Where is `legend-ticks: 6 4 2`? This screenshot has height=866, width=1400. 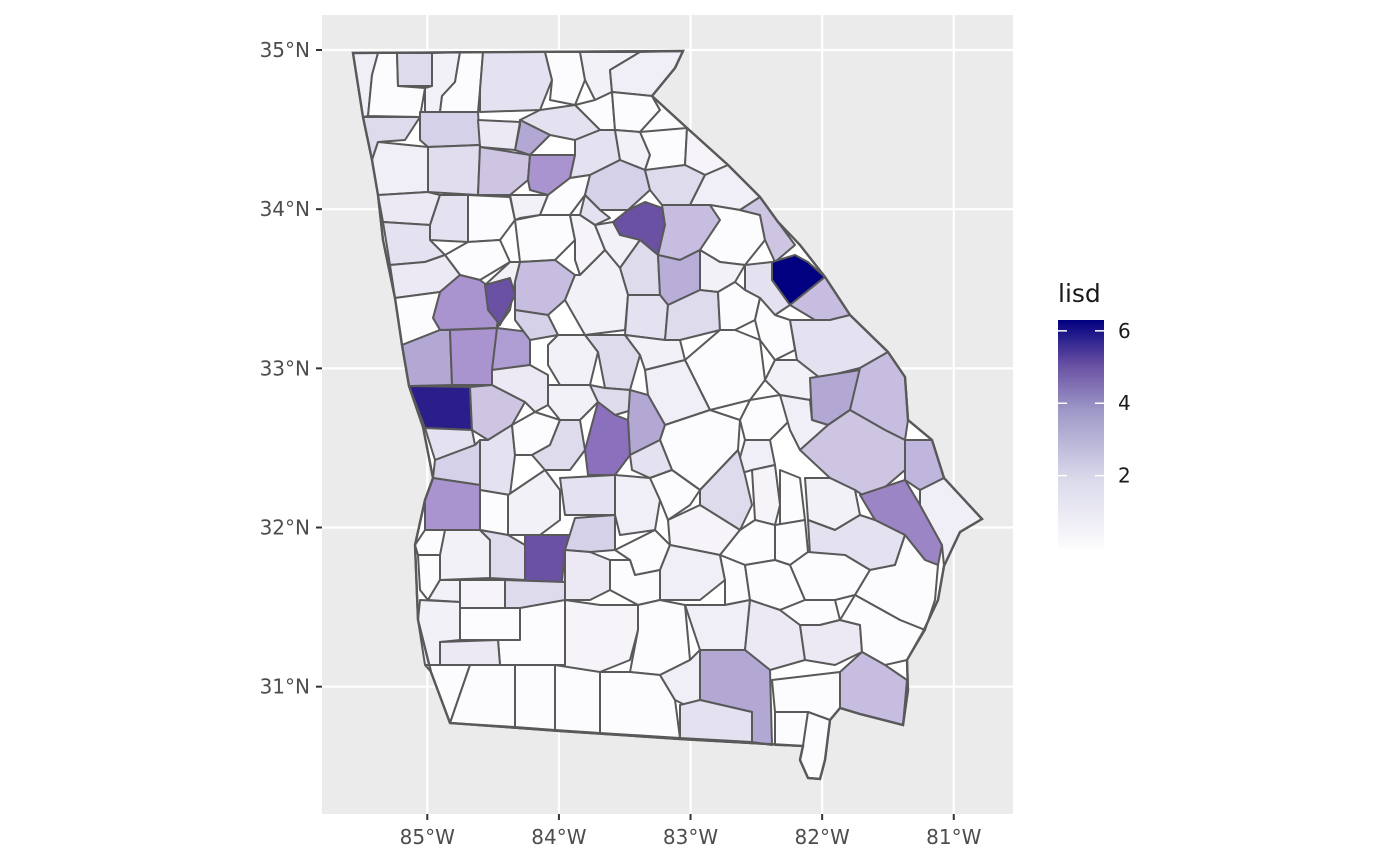
legend-ticks: 6 4 2 is located at coordinates (1094, 403).